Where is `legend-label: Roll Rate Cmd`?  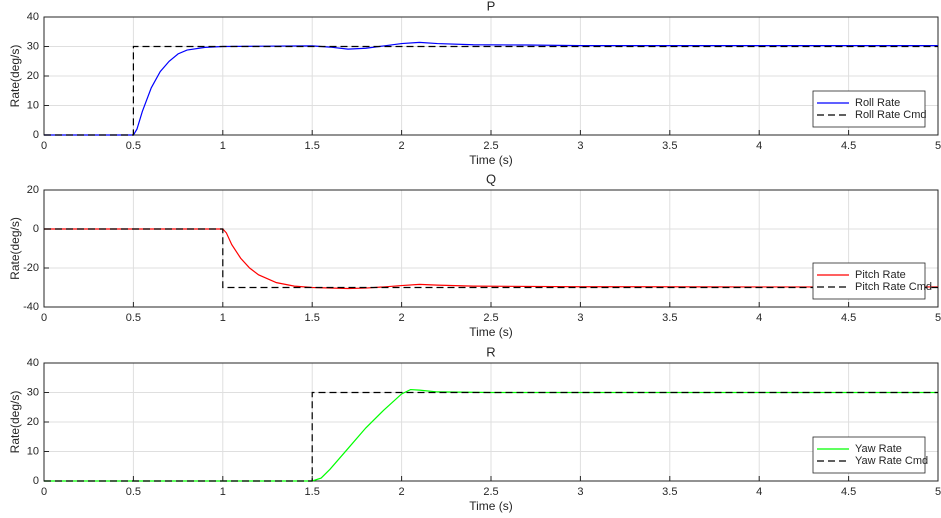 legend-label: Roll Rate Cmd is located at coordinates (891, 115).